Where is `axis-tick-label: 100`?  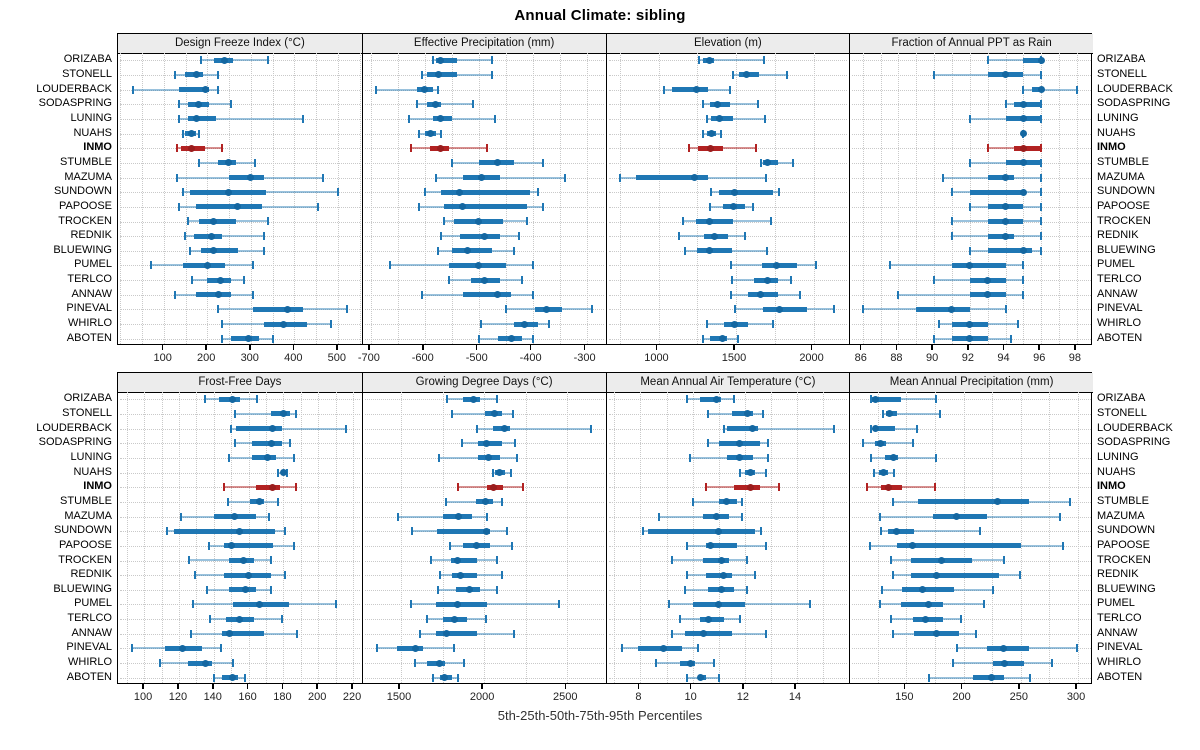 axis-tick-label: 100 is located at coordinates (162, 358).